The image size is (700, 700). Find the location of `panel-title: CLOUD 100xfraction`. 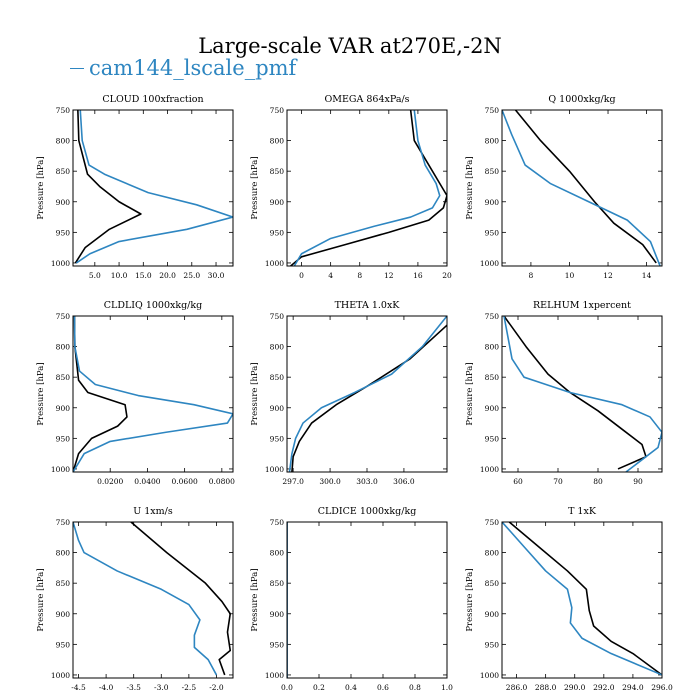

panel-title: CLOUD 100xfraction is located at coordinates (152, 99).